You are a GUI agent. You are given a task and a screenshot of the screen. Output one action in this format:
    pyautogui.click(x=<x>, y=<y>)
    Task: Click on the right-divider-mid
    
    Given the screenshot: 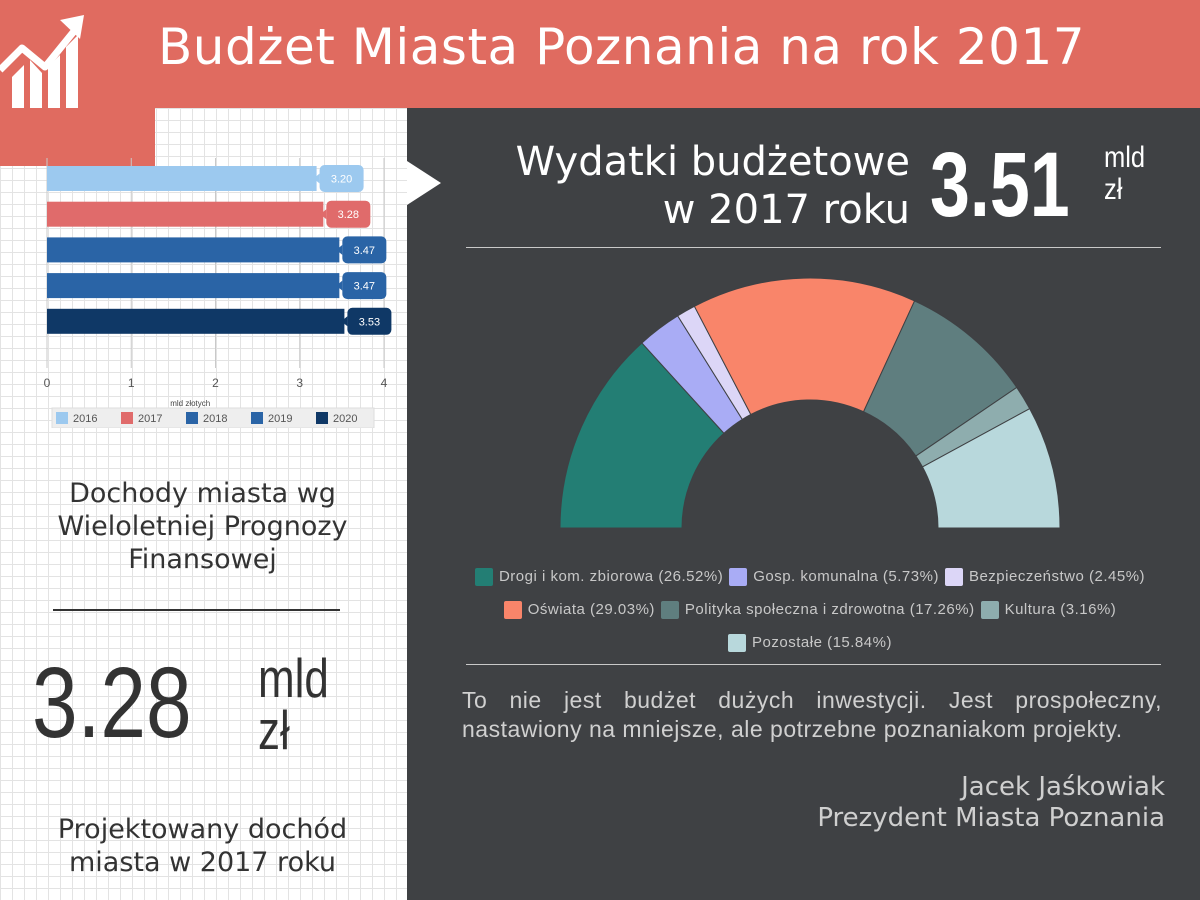 What is the action you would take?
    pyautogui.click(x=813, y=664)
    